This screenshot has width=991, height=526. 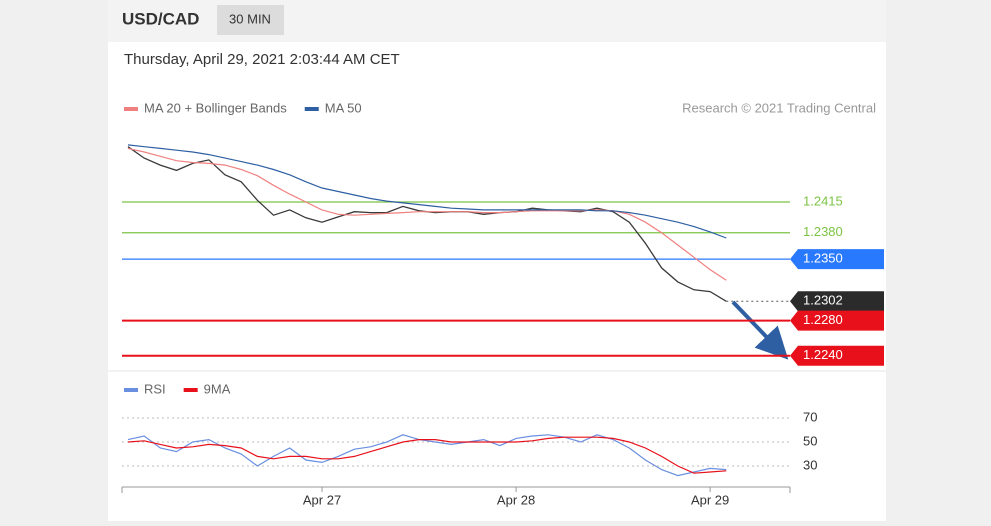 What do you see at coordinates (710, 499) in the screenshot?
I see `x-tick-label: Apr 29` at bounding box center [710, 499].